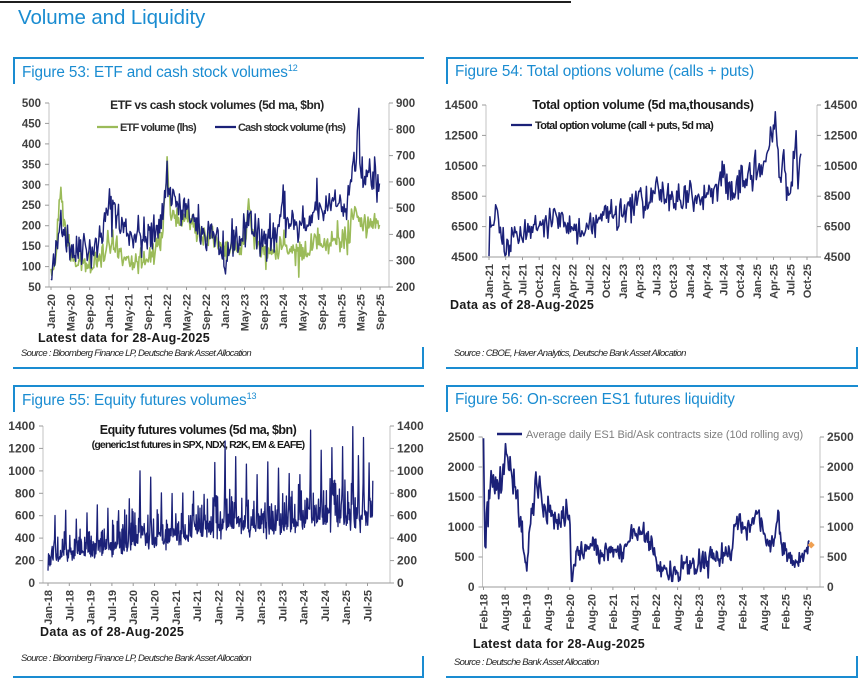 The image size is (868, 682). I want to click on svg-text: Jul-22, so click(590, 280).